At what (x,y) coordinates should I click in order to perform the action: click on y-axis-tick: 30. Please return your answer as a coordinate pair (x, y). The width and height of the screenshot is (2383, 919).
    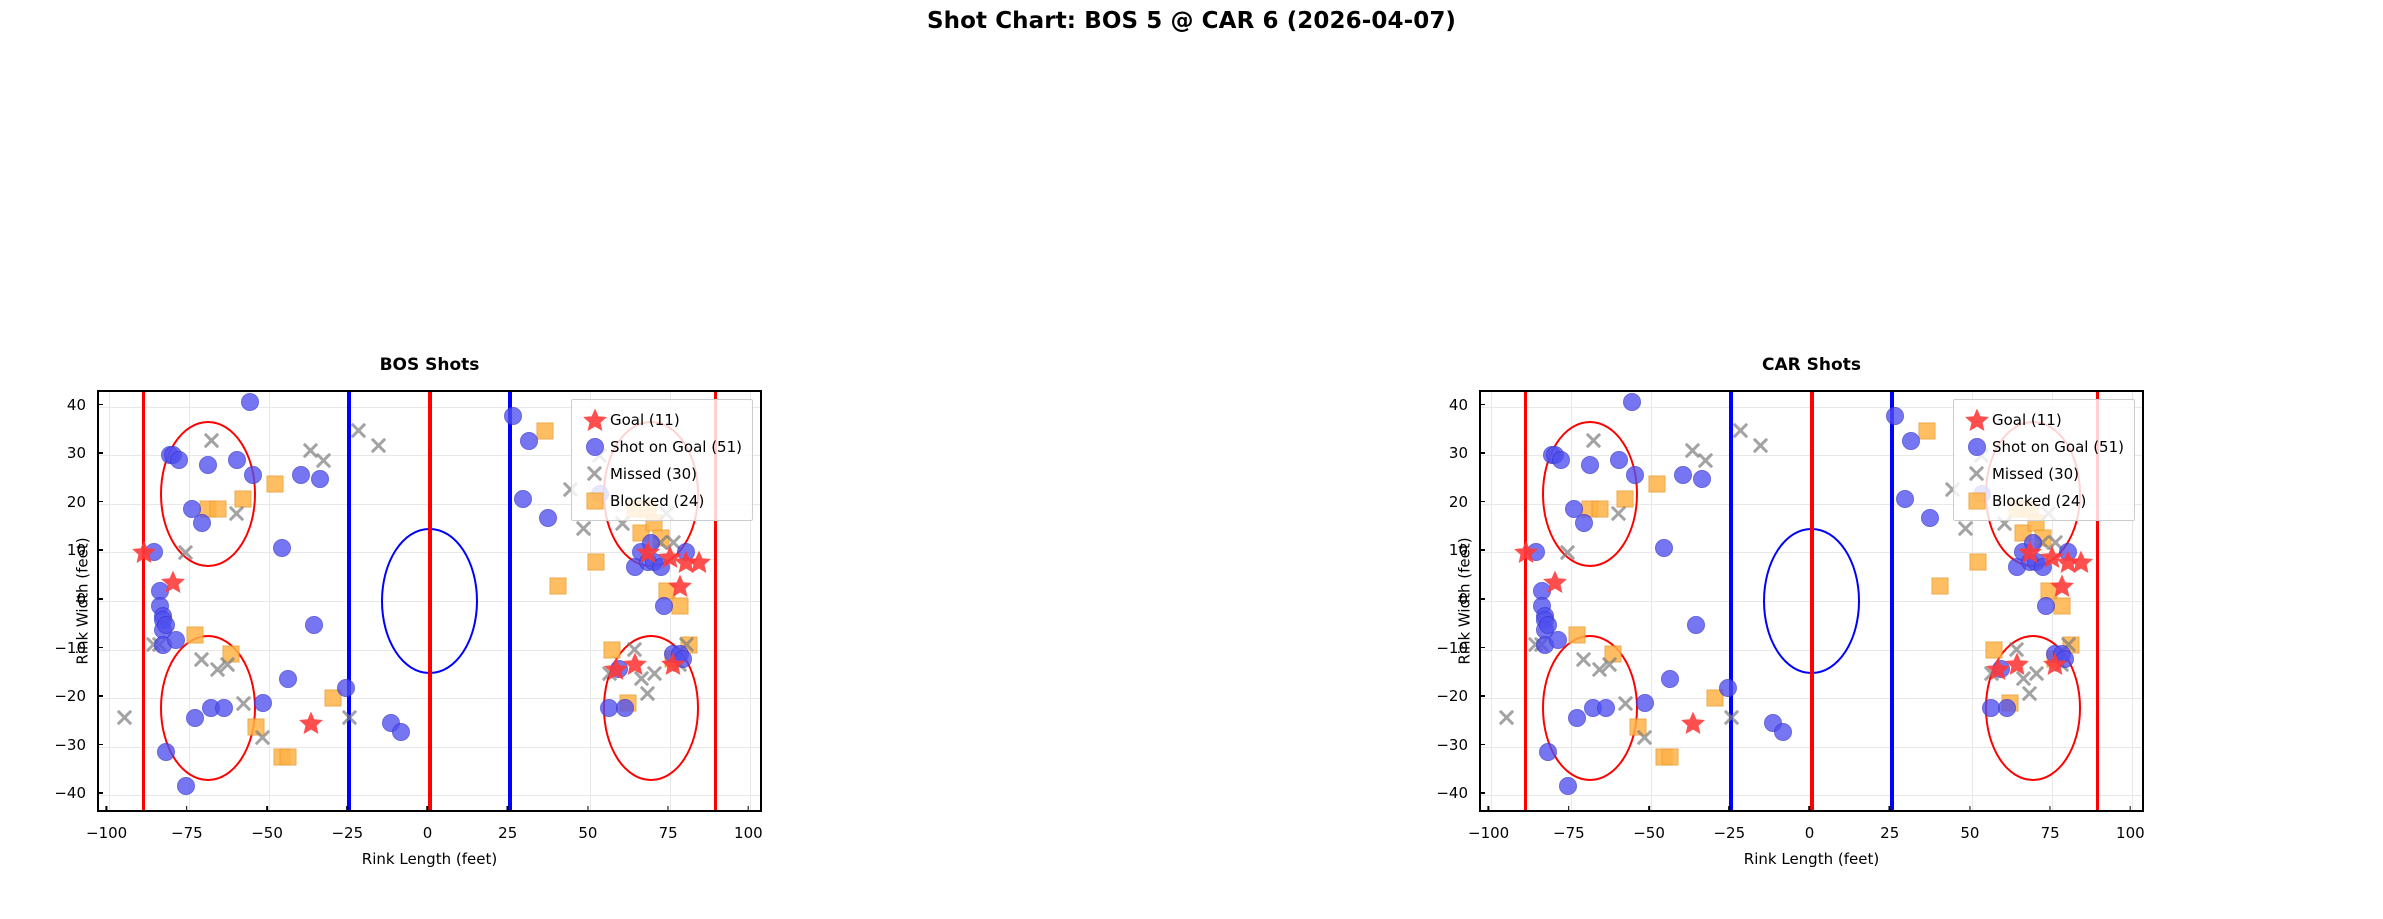
    Looking at the image, I should click on (85, 453).